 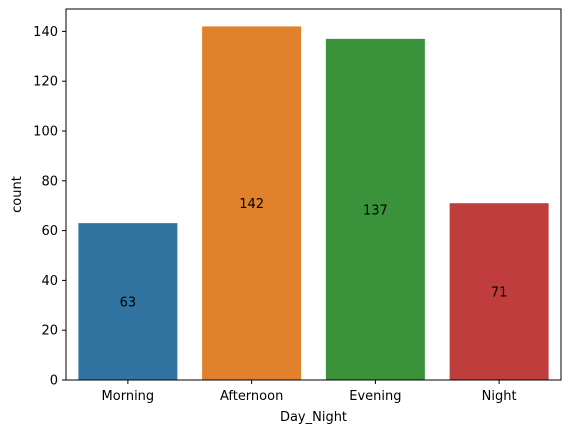 I want to click on y-axis: 0 20 40 60 80 100 120 140, so click(x=49, y=207).